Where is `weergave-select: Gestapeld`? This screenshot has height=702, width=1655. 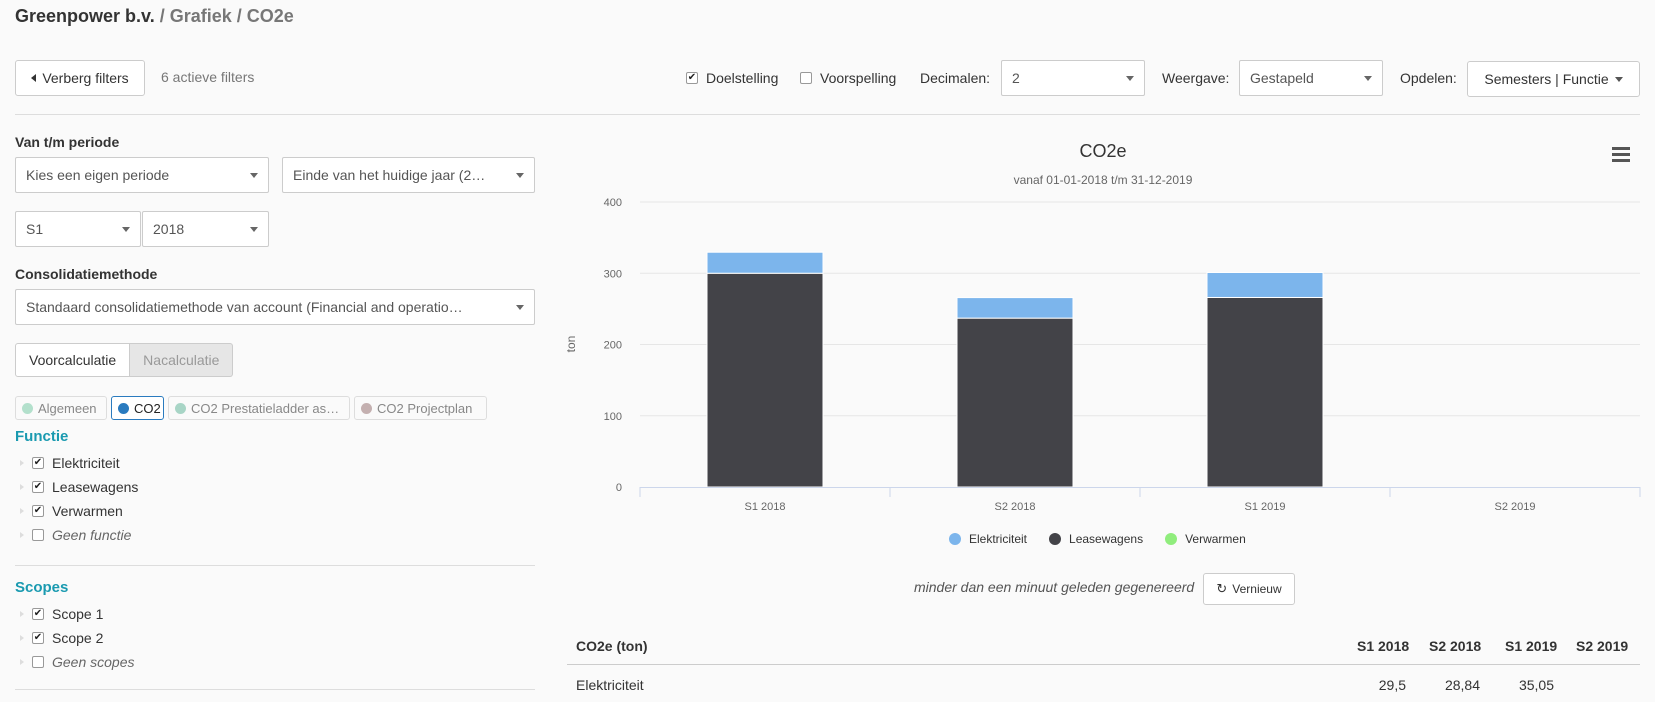 weergave-select: Gestapeld is located at coordinates (1311, 78).